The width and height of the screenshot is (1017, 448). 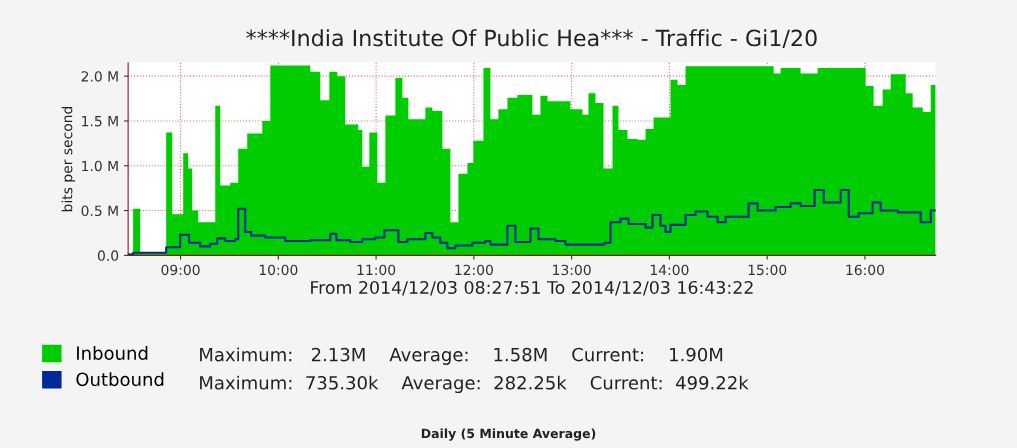 What do you see at coordinates (461, 356) in the screenshot?
I see `text: Maximum: 2.13M Average: 1.58M Current: 1.90M` at bounding box center [461, 356].